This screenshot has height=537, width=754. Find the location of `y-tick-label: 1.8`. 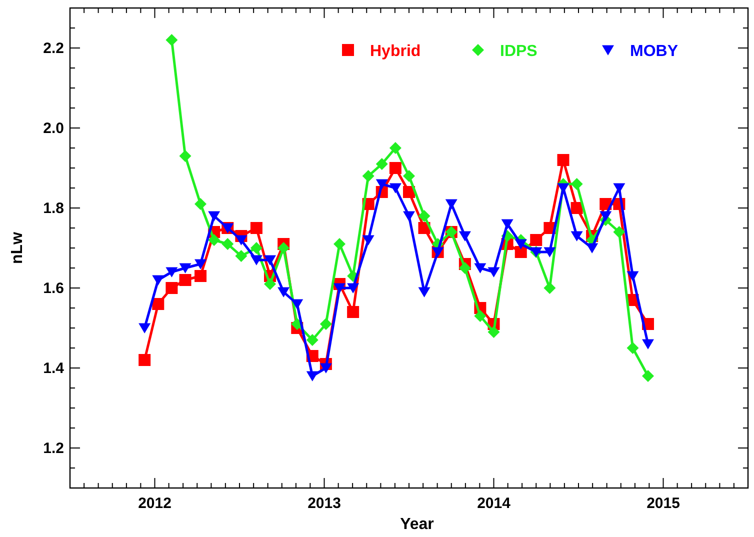

y-tick-label: 1.8 is located at coordinates (53, 208).